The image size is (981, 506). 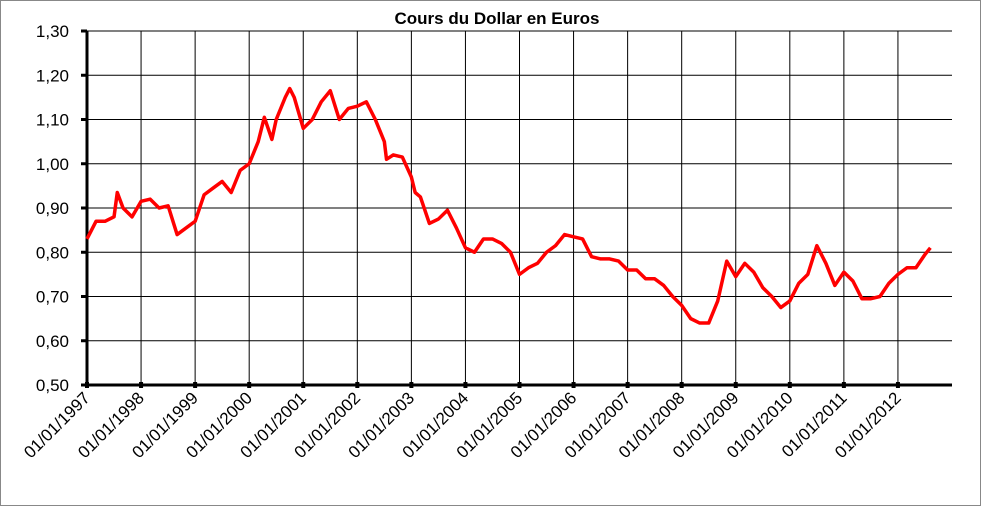 What do you see at coordinates (497, 18) in the screenshot?
I see `chart-title: Cours du Dollar en Euros` at bounding box center [497, 18].